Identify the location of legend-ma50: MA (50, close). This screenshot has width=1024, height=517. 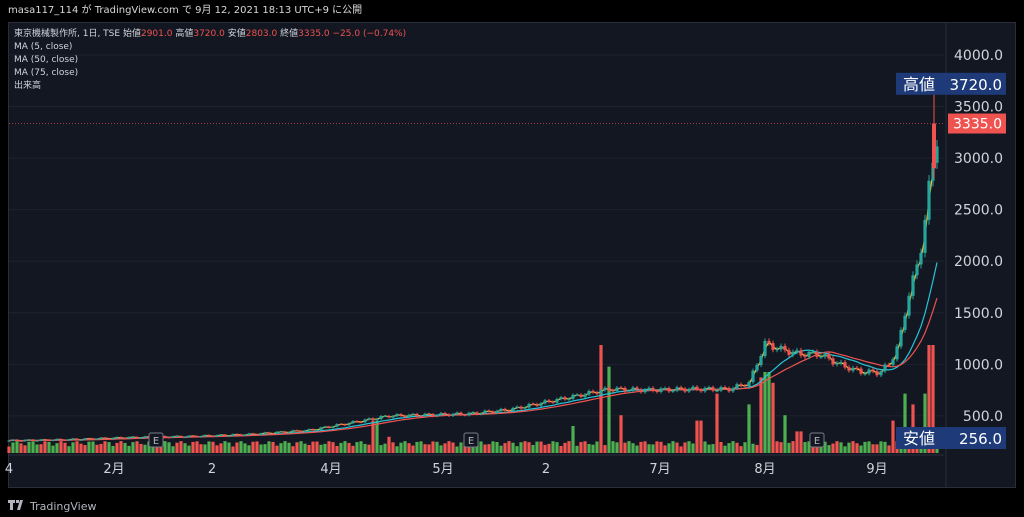
(46, 60).